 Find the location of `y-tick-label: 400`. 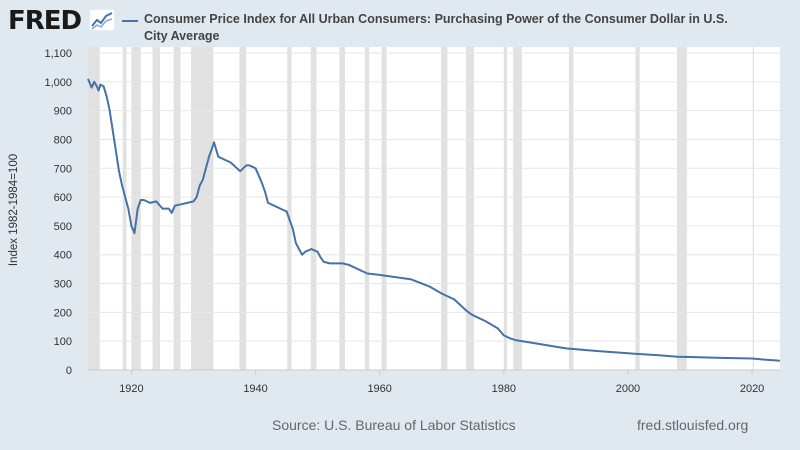

y-tick-label: 400 is located at coordinates (63, 256).